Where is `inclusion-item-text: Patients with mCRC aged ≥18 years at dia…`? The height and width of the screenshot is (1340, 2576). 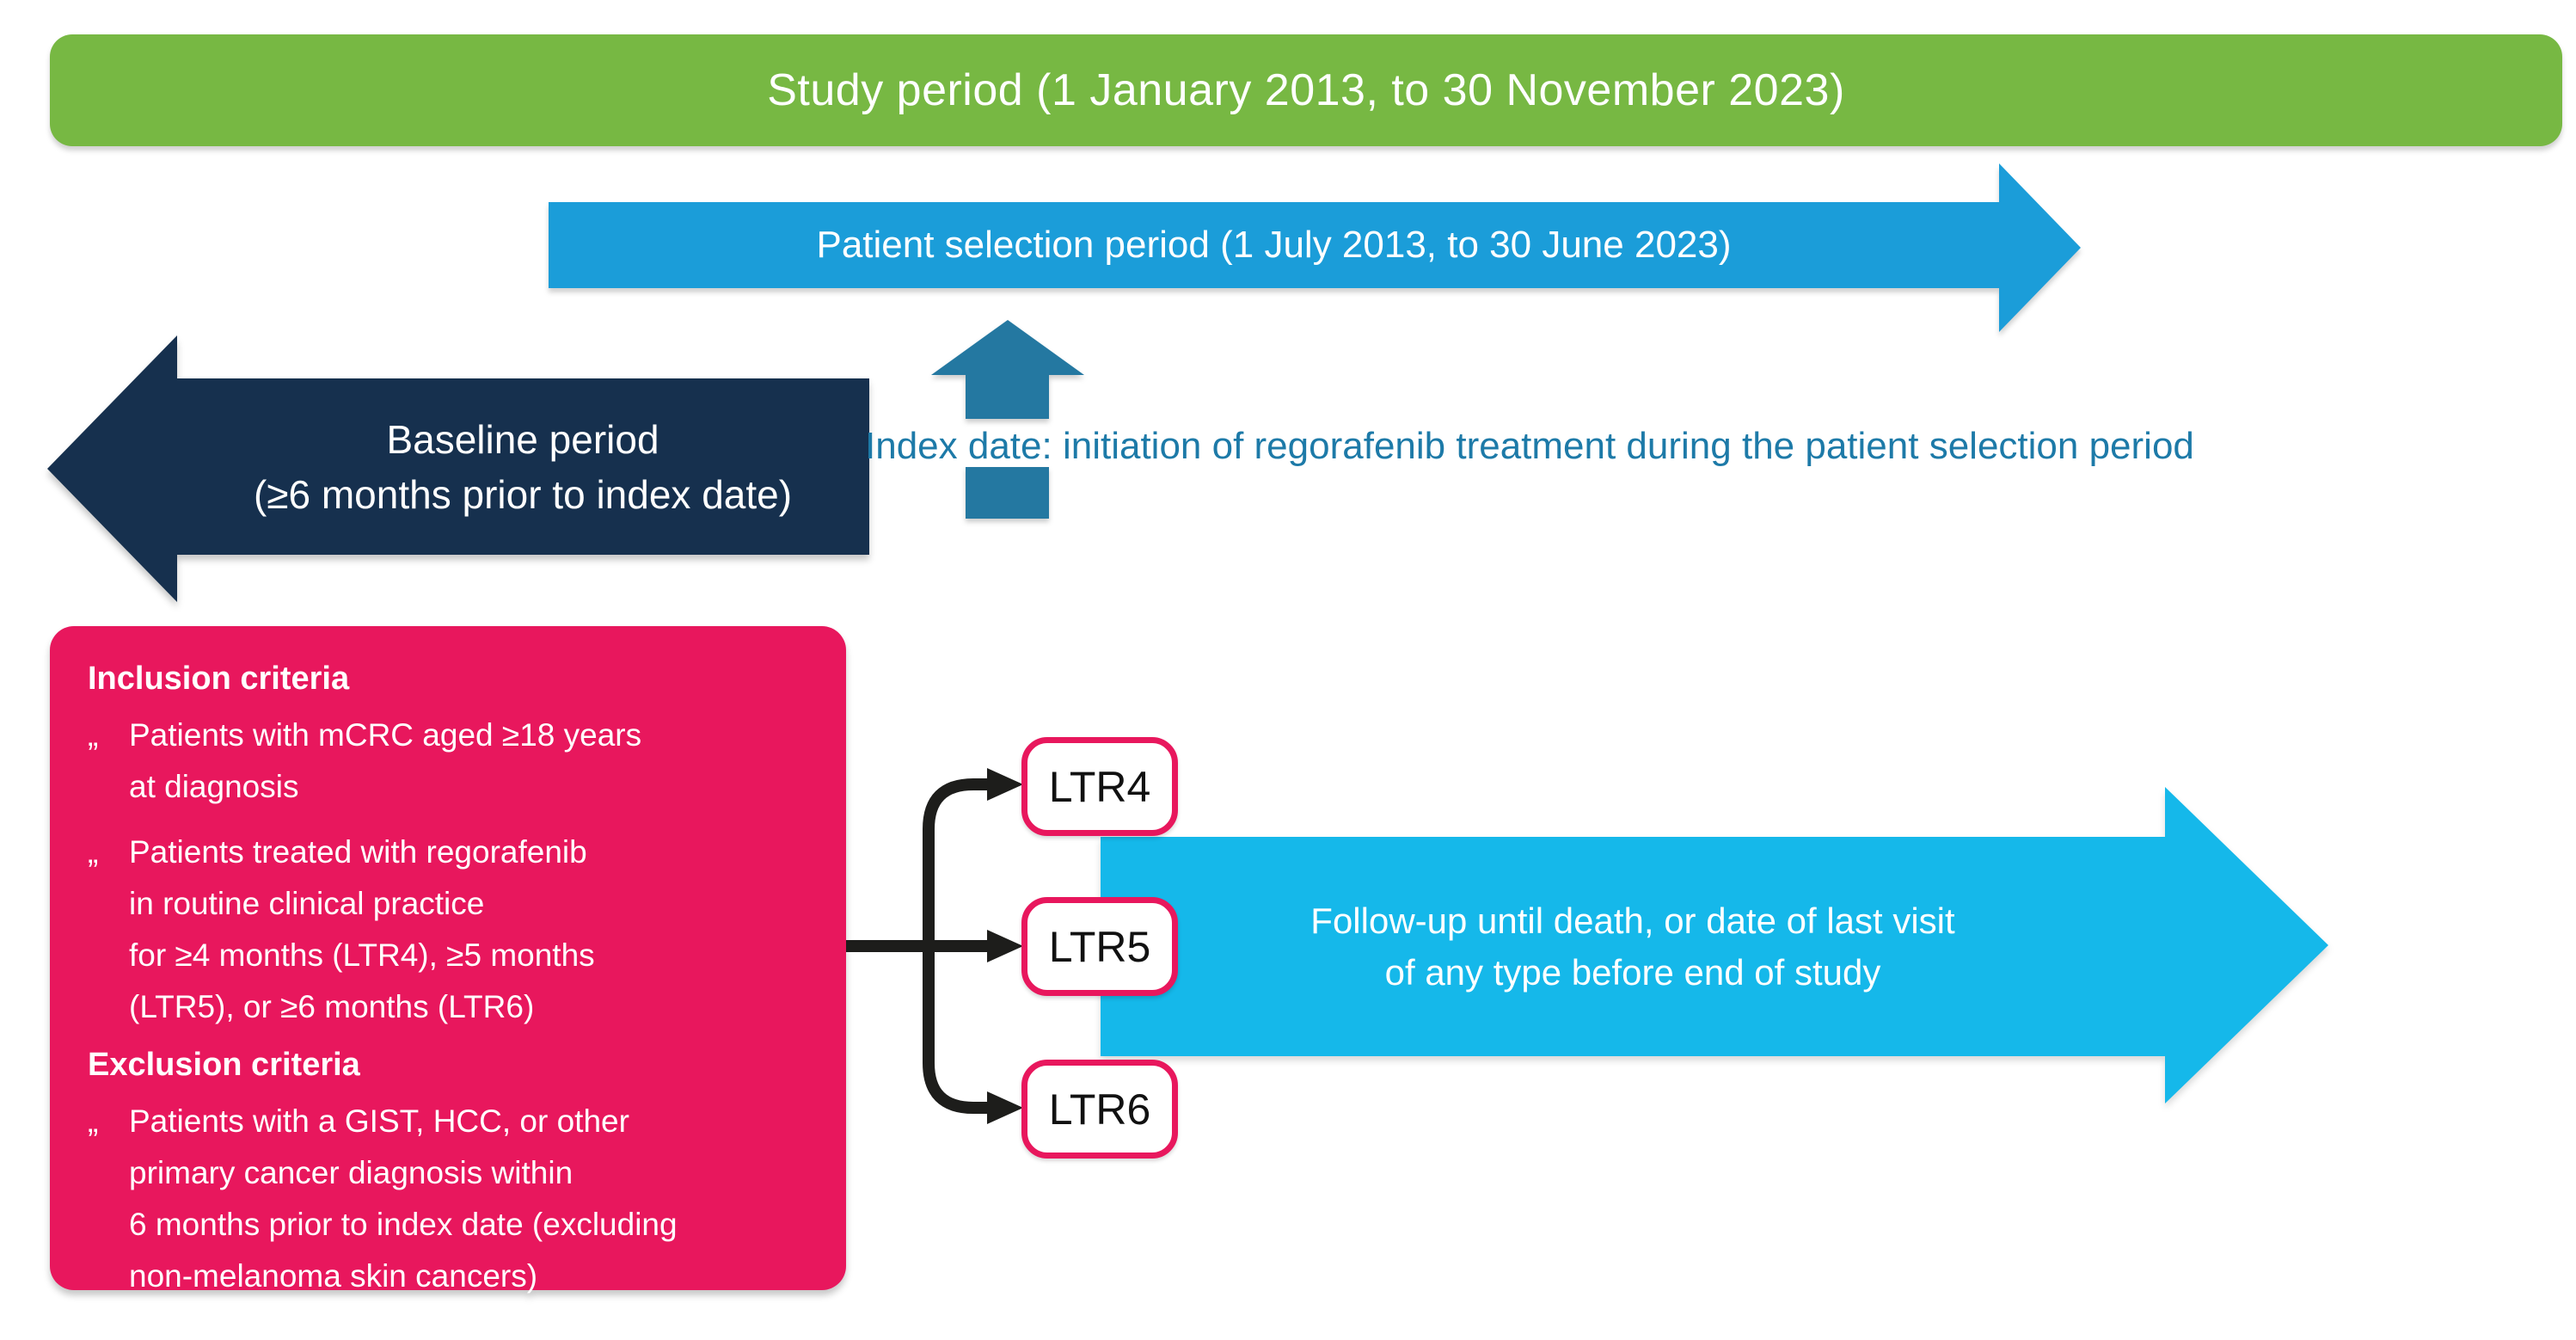
inclusion-item-text: Patients with mCRC aged ≥18 years at dia… is located at coordinates (385, 760).